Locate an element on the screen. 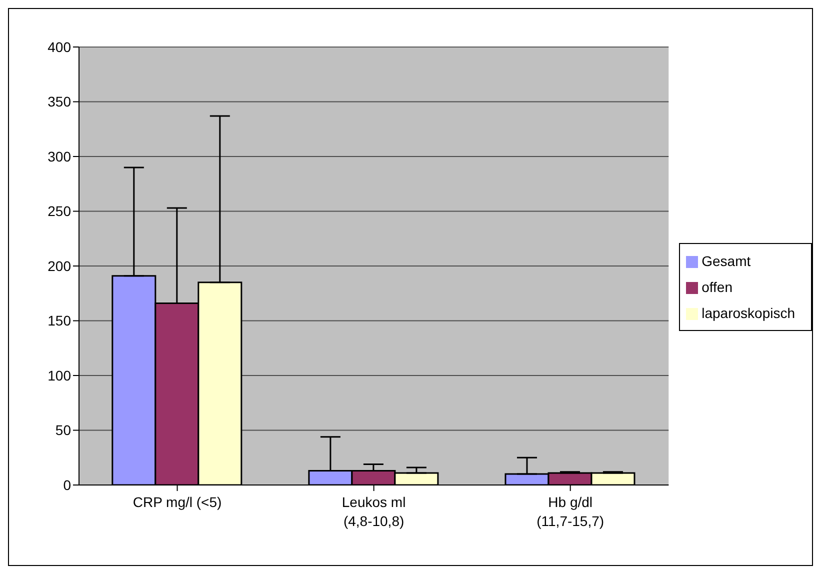 The width and height of the screenshot is (821, 574). x-tick-label: CRP mg/l (<5) is located at coordinates (177, 502).